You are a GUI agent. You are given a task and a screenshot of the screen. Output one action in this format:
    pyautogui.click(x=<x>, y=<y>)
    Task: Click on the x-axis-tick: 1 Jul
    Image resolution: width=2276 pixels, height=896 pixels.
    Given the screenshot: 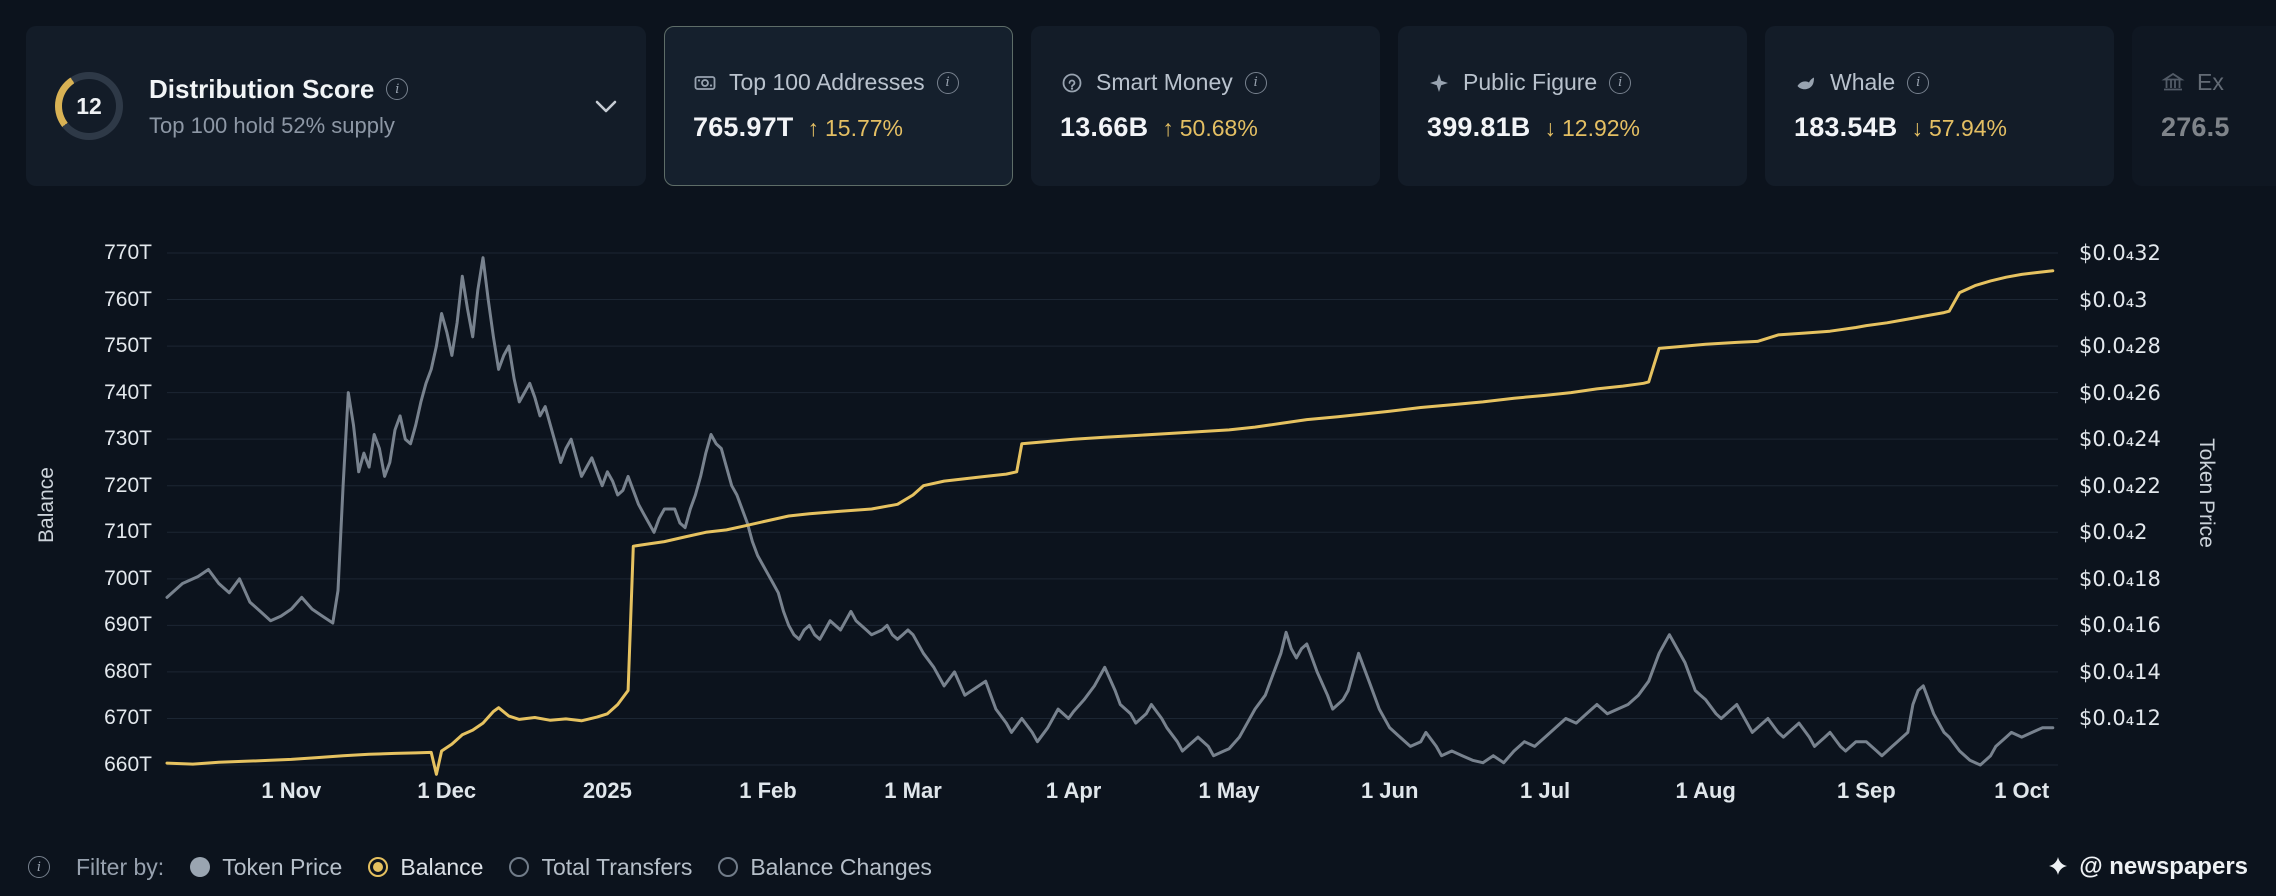 What is the action you would take?
    pyautogui.click(x=1545, y=790)
    